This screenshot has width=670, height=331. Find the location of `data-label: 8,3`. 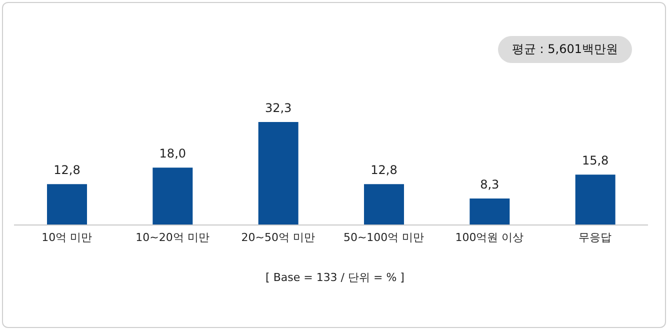

data-label: 8,3 is located at coordinates (490, 185).